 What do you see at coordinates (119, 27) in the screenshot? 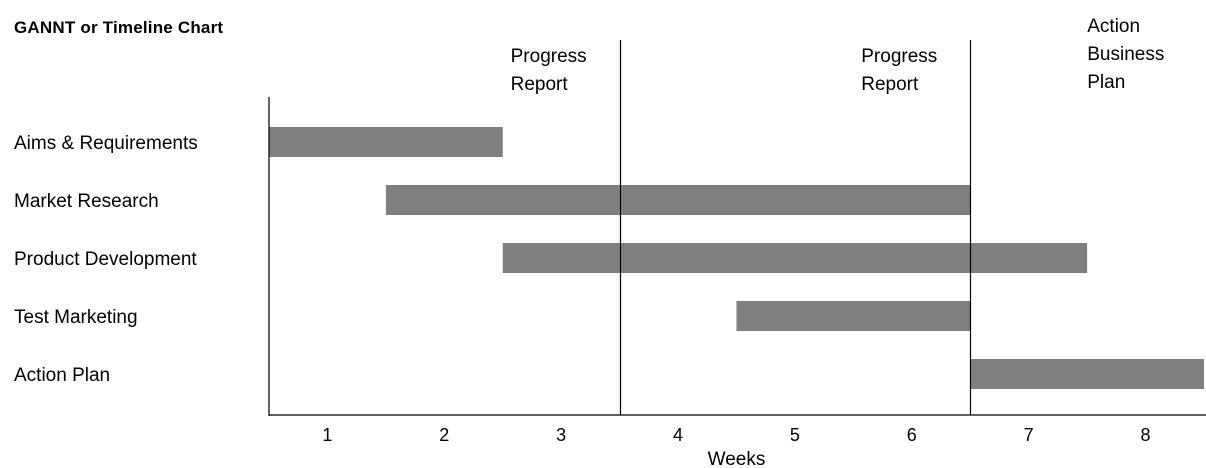
I see `chart-title: GANNT or Timeline Chart` at bounding box center [119, 27].